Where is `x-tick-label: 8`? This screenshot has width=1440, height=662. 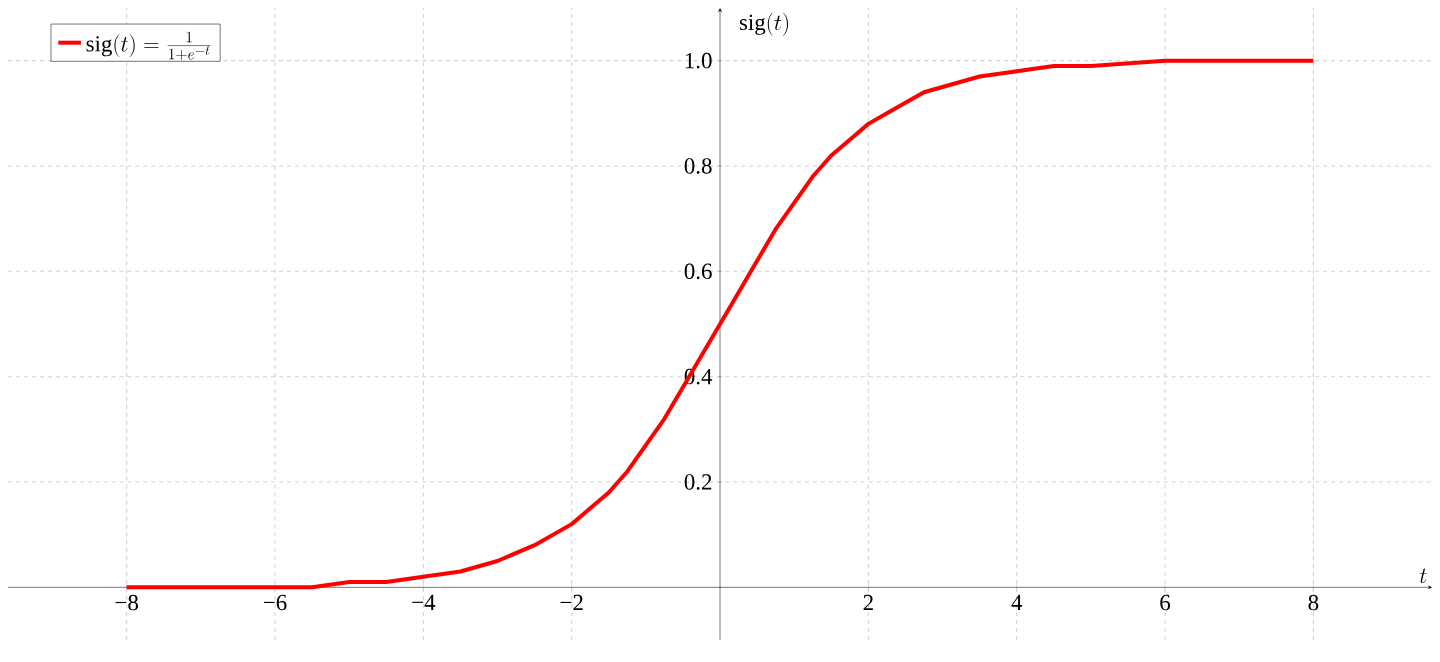 x-tick-label: 8 is located at coordinates (1313, 602).